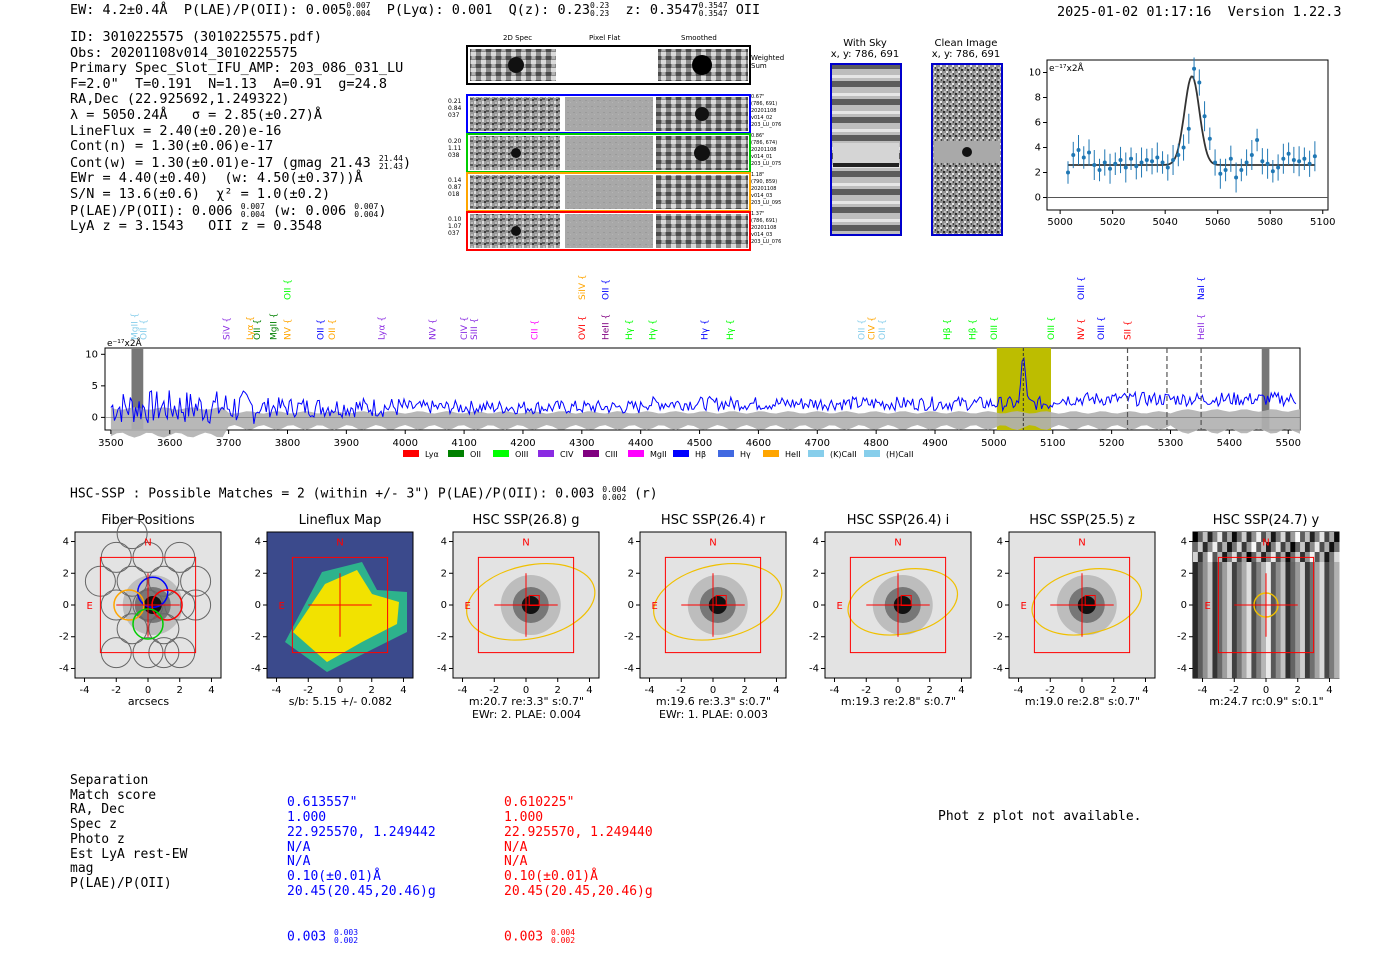 The height and width of the screenshot is (960, 1400). I want to click on east-label: E, so click(468, 606).